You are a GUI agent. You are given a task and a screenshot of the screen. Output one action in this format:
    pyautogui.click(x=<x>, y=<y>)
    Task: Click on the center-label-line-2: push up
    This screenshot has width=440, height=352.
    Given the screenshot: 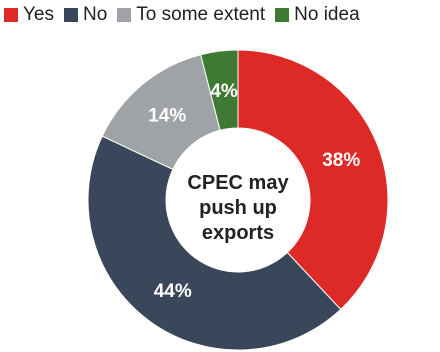 What is the action you would take?
    pyautogui.click(x=238, y=208)
    